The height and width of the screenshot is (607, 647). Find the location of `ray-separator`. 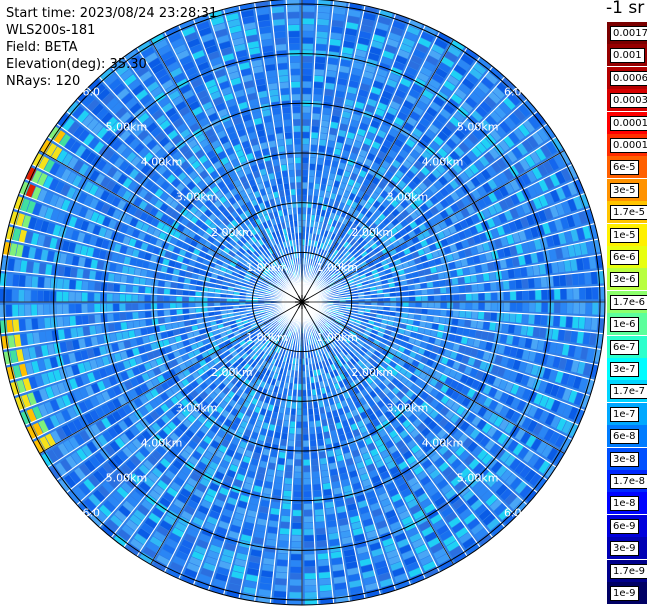

ray-separator is located at coordinates (453, 310).